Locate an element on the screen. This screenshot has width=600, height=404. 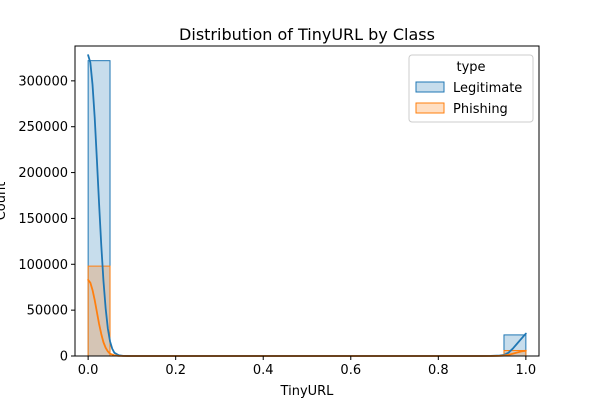
legend-title: type is located at coordinates (470, 67).